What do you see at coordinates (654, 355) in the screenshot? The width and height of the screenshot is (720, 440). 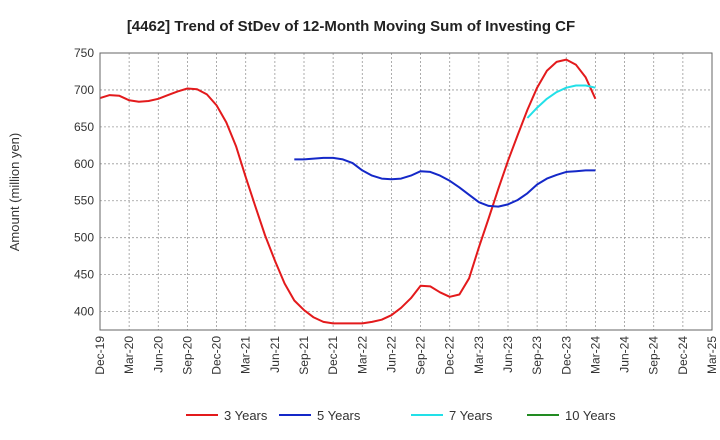 I see `x-tick-label: Sep-24` at bounding box center [654, 355].